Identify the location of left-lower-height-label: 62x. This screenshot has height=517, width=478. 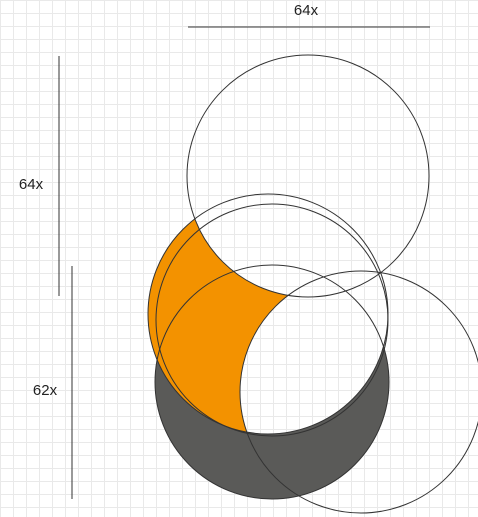
(45, 390).